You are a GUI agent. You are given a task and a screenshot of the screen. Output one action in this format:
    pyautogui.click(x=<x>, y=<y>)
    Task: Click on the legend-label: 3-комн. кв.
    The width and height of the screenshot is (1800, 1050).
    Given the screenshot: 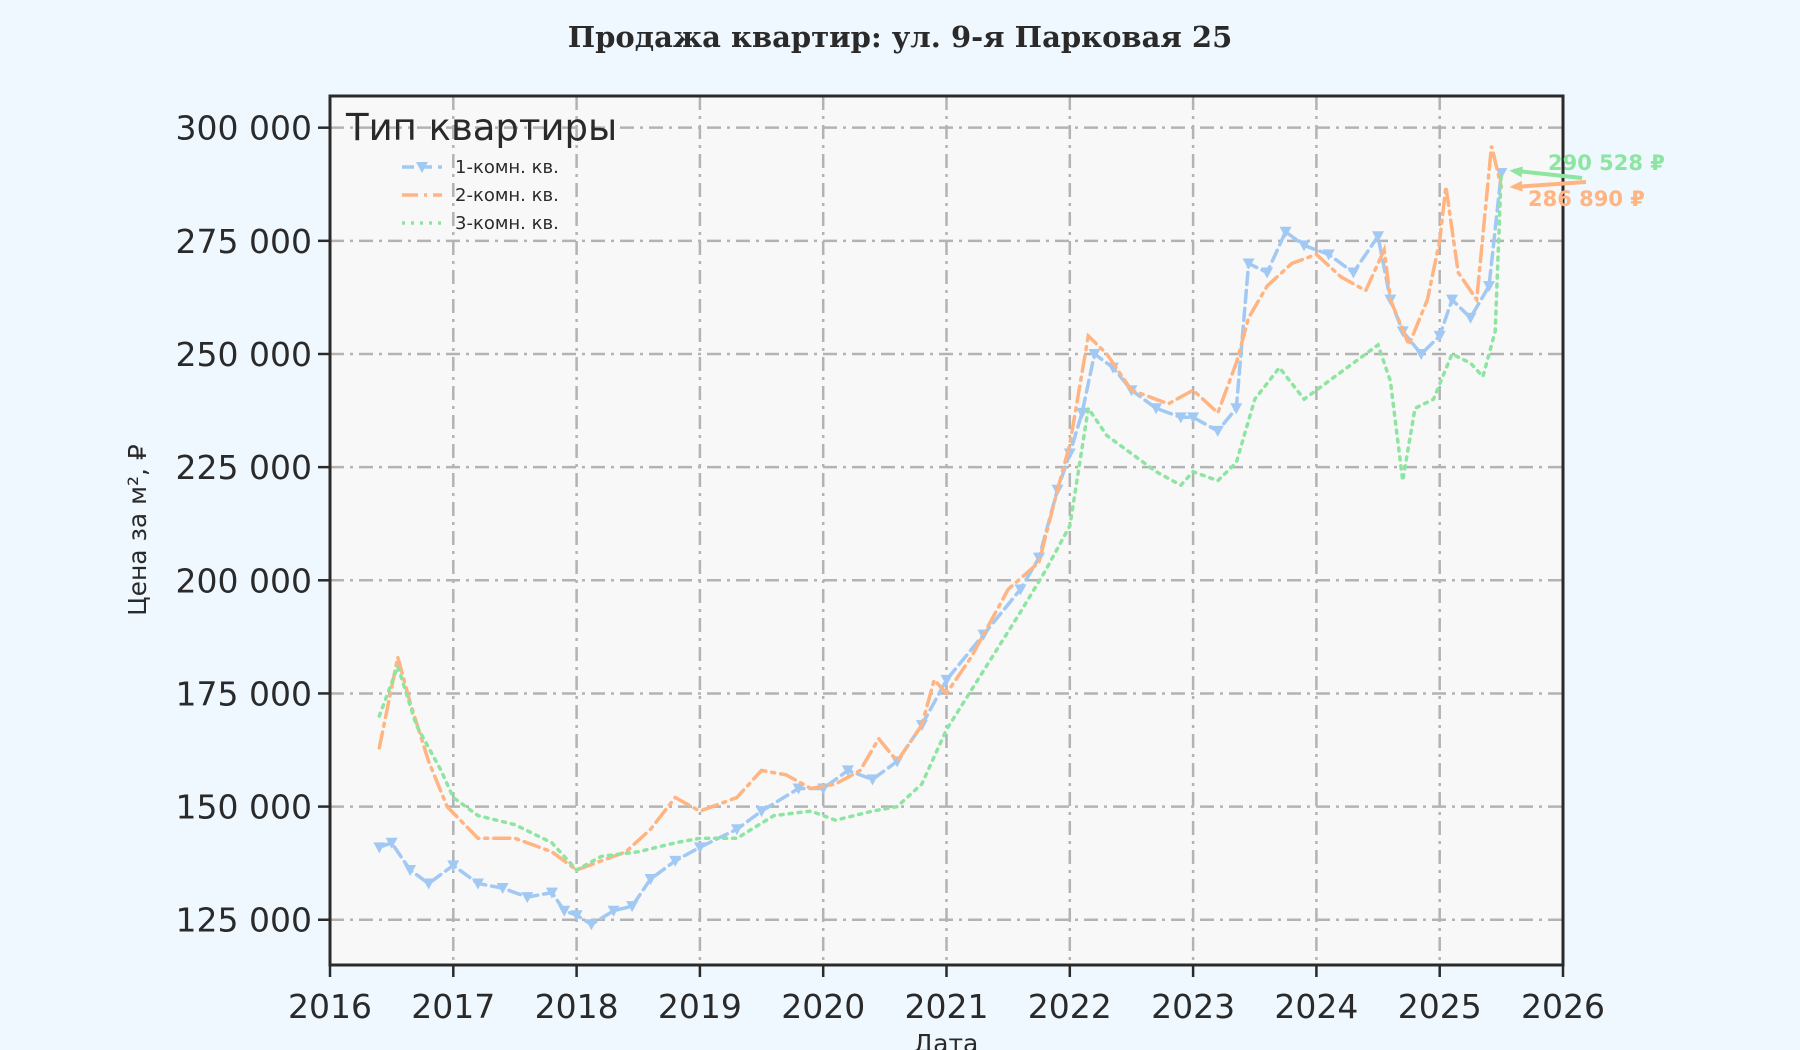 What is the action you would take?
    pyautogui.click(x=507, y=223)
    